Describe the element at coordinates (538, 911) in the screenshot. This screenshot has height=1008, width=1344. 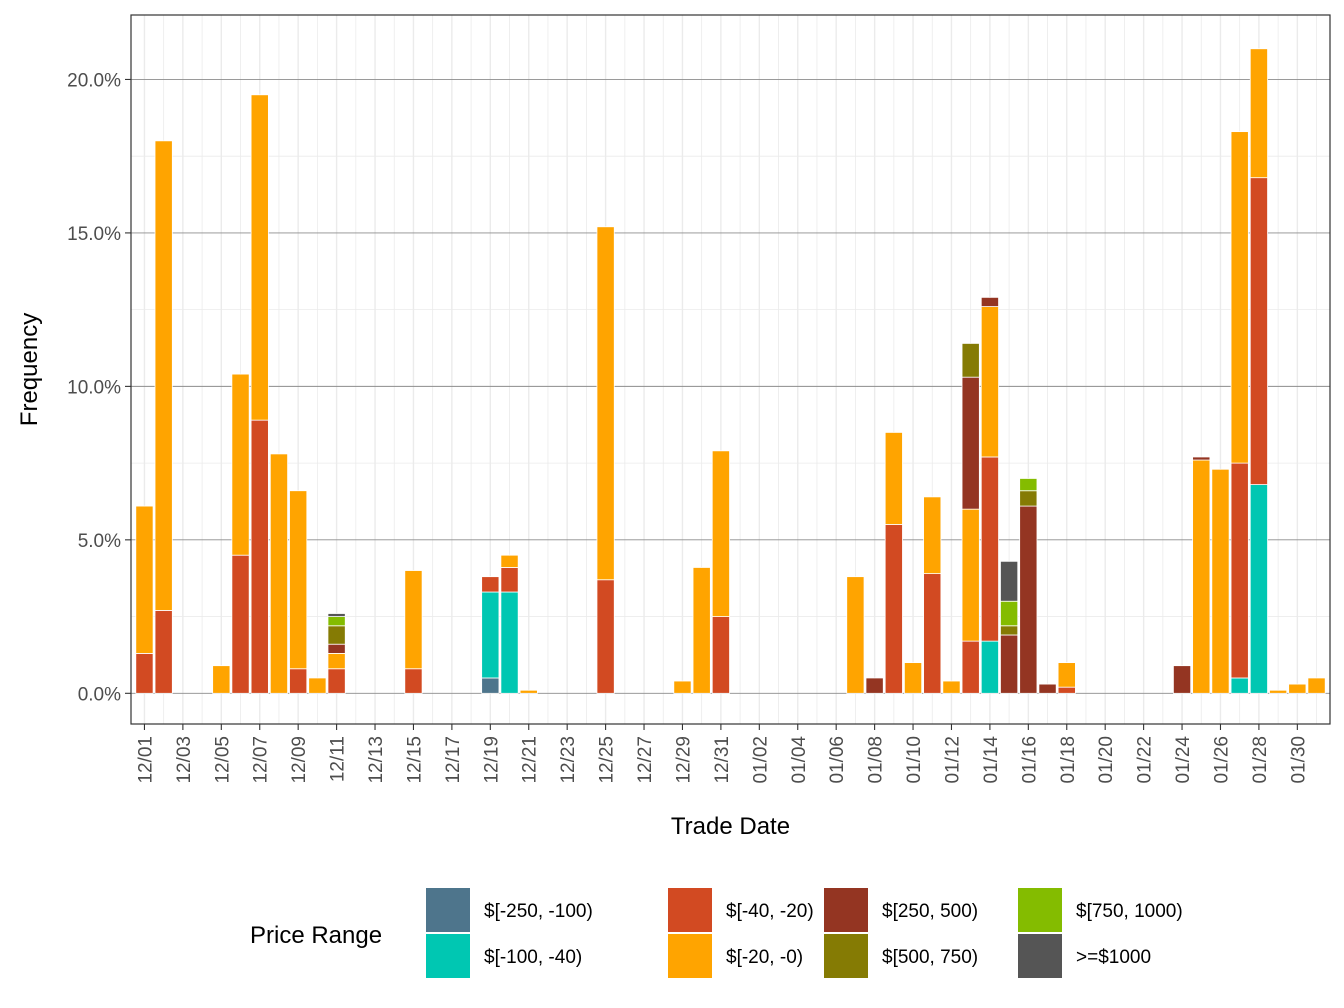
I see `legend-label: $[-250, -100)` at that location.